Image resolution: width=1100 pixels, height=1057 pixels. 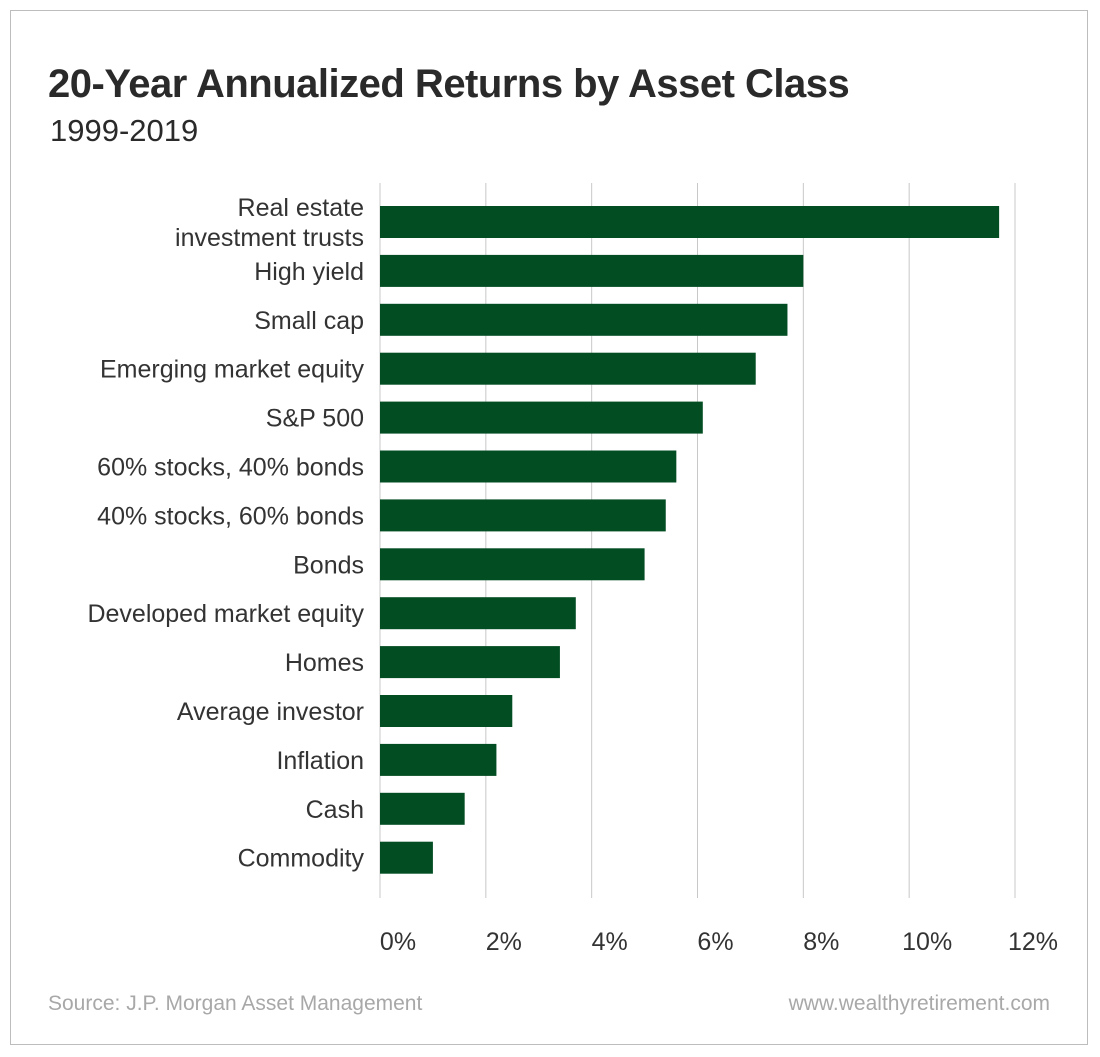 What do you see at coordinates (309, 321) in the screenshot?
I see `category-label: Small cap` at bounding box center [309, 321].